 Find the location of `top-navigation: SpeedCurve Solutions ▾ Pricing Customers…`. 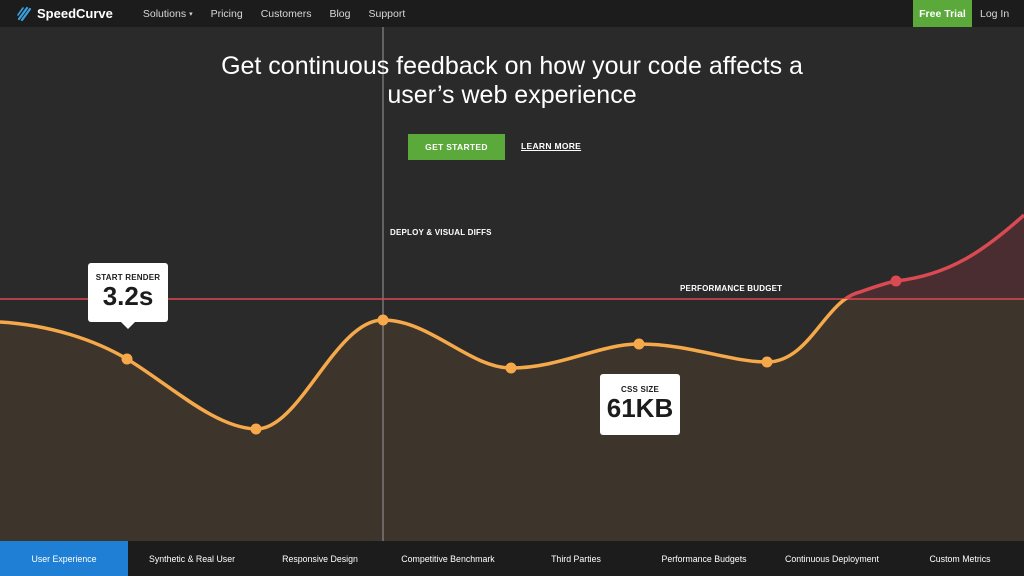

top-navigation: SpeedCurve Solutions ▾ Pricing Customers… is located at coordinates (512, 13).